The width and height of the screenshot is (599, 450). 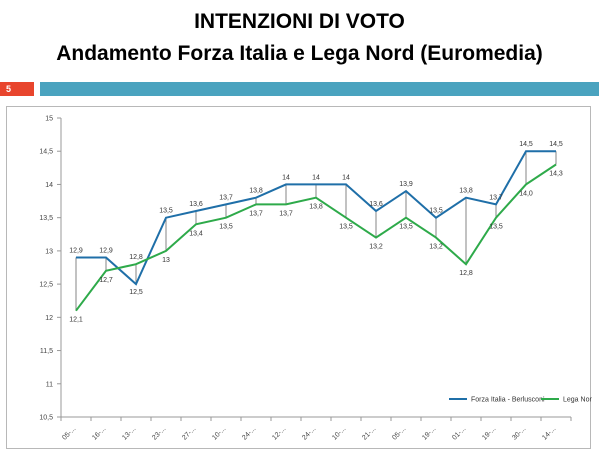 What do you see at coordinates (76, 320) in the screenshot?
I see `data-label-lega-nord: 12,1` at bounding box center [76, 320].